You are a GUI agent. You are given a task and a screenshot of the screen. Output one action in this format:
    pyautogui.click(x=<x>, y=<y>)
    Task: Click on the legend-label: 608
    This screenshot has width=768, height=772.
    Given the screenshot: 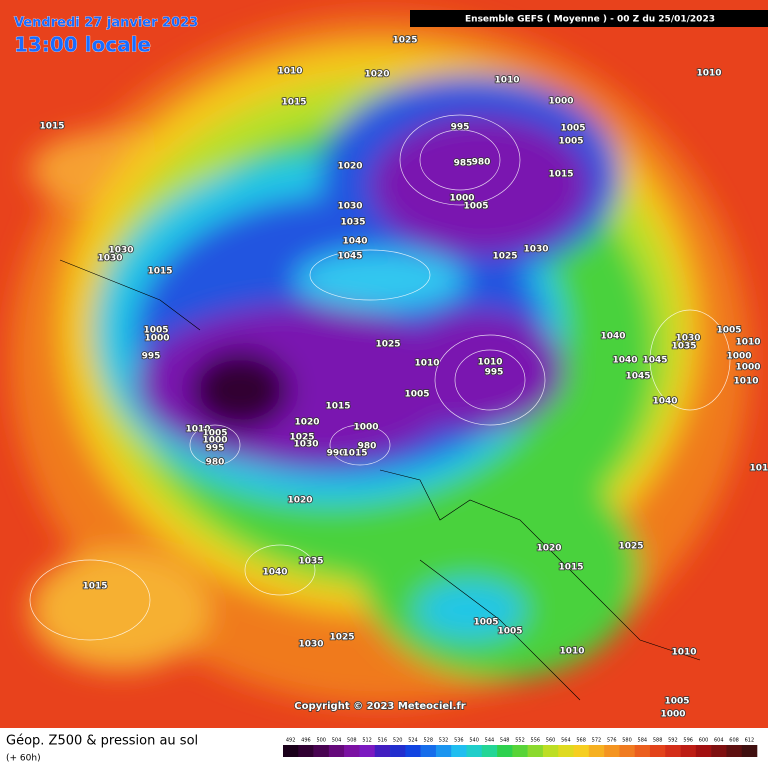 What is the action you would take?
    pyautogui.click(x=734, y=741)
    